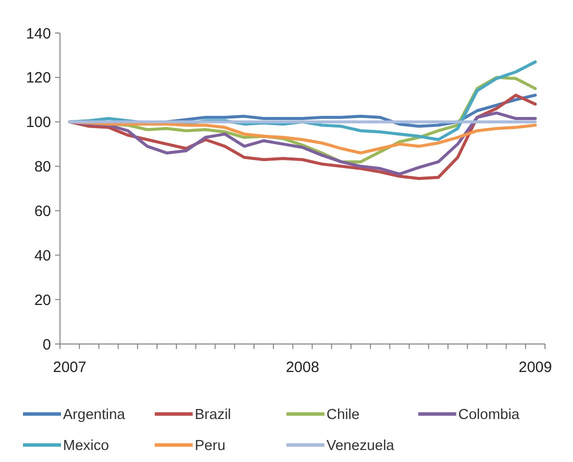 The image size is (573, 462). Describe the element at coordinates (42, 211) in the screenshot. I see `y-tick-label: 60` at that location.